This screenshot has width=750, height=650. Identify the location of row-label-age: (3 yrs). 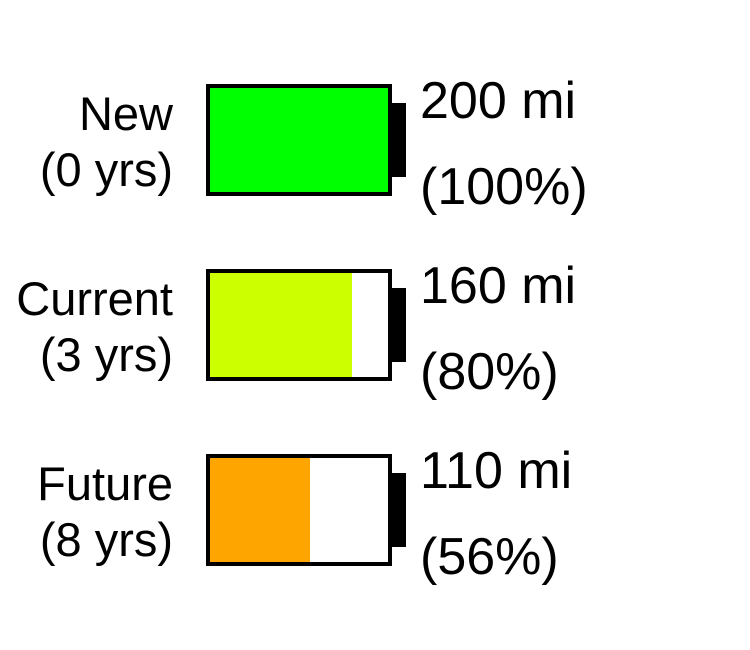
(106, 354).